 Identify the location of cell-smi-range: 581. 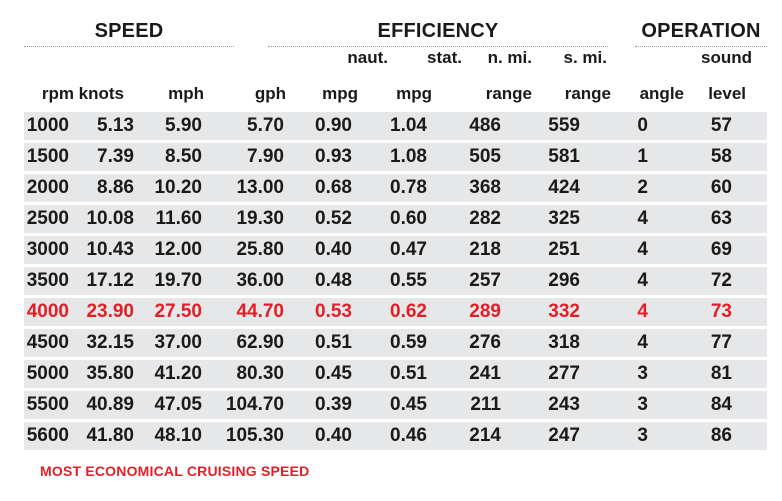
(540, 157).